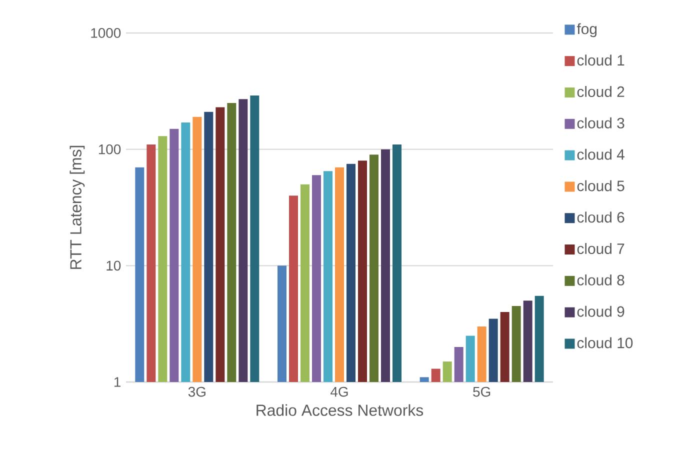 The width and height of the screenshot is (683, 459). Describe the element at coordinates (600, 154) in the screenshot. I see `legend-label: cloud 4` at that location.